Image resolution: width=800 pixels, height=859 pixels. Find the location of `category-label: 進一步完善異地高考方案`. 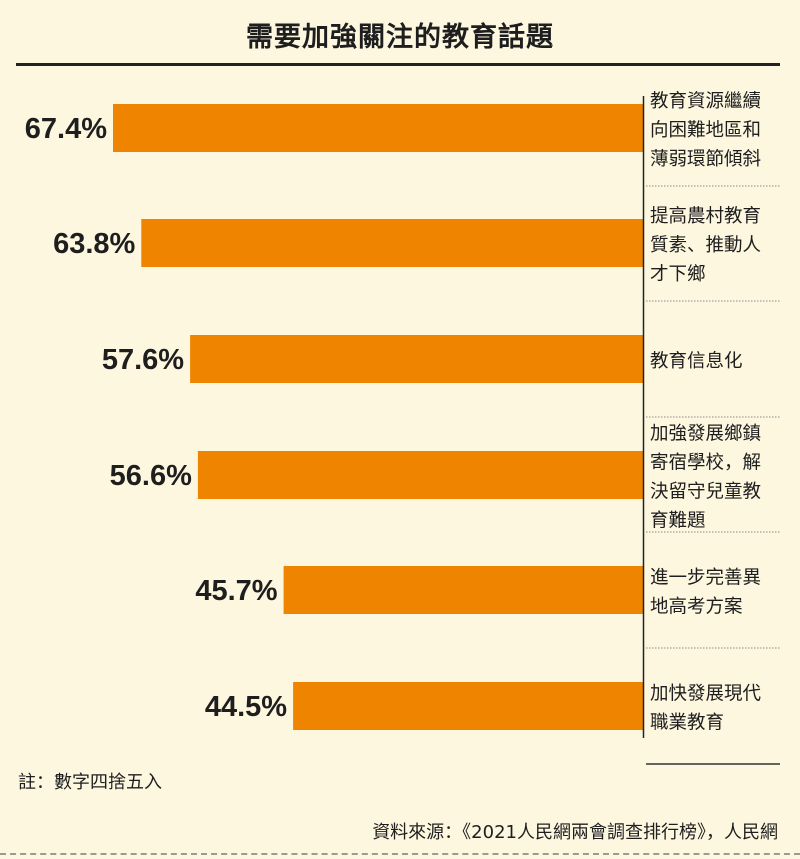

category-label: 進一步完善異地高考方案 is located at coordinates (705, 593).